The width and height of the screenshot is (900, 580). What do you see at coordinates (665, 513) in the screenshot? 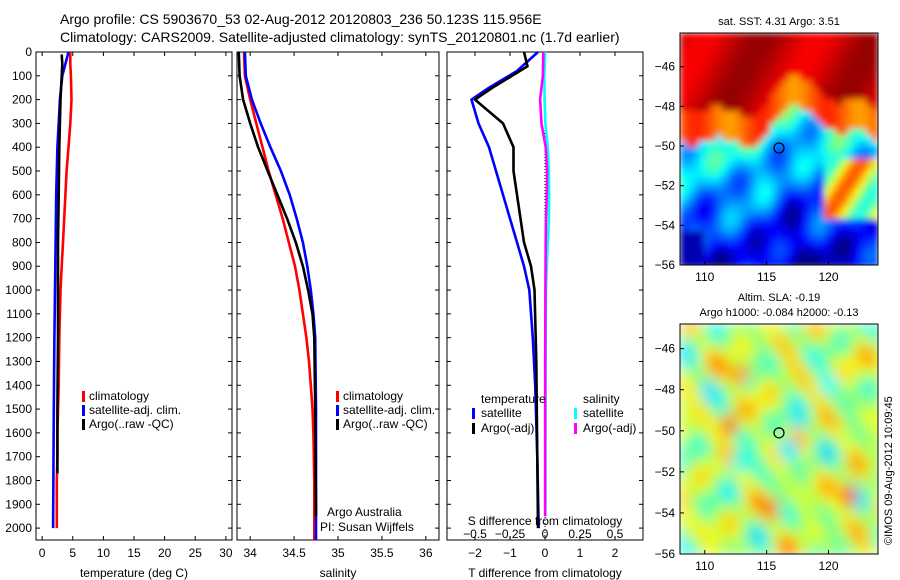
I see `lat-tick-label: −54` at bounding box center [665, 513].